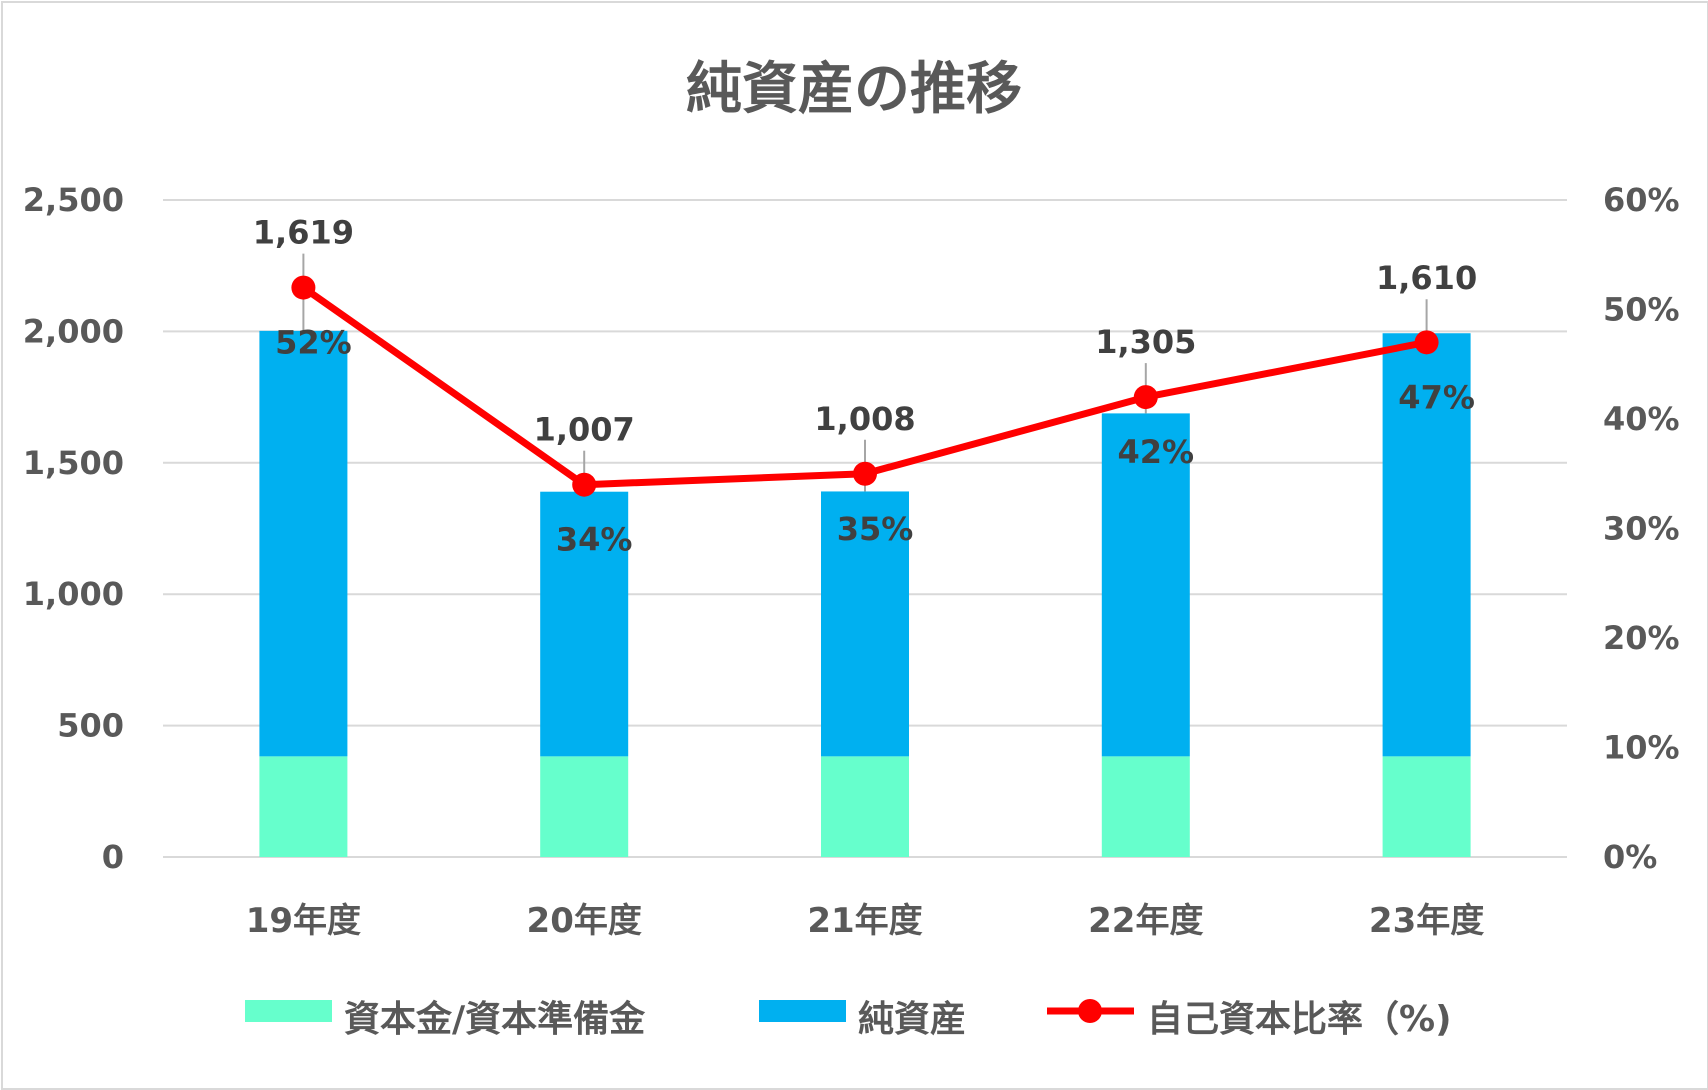 The height and width of the screenshot is (1090, 1708). What do you see at coordinates (1641, 419) in the screenshot?
I see `right-tick-label: 40%` at bounding box center [1641, 419].